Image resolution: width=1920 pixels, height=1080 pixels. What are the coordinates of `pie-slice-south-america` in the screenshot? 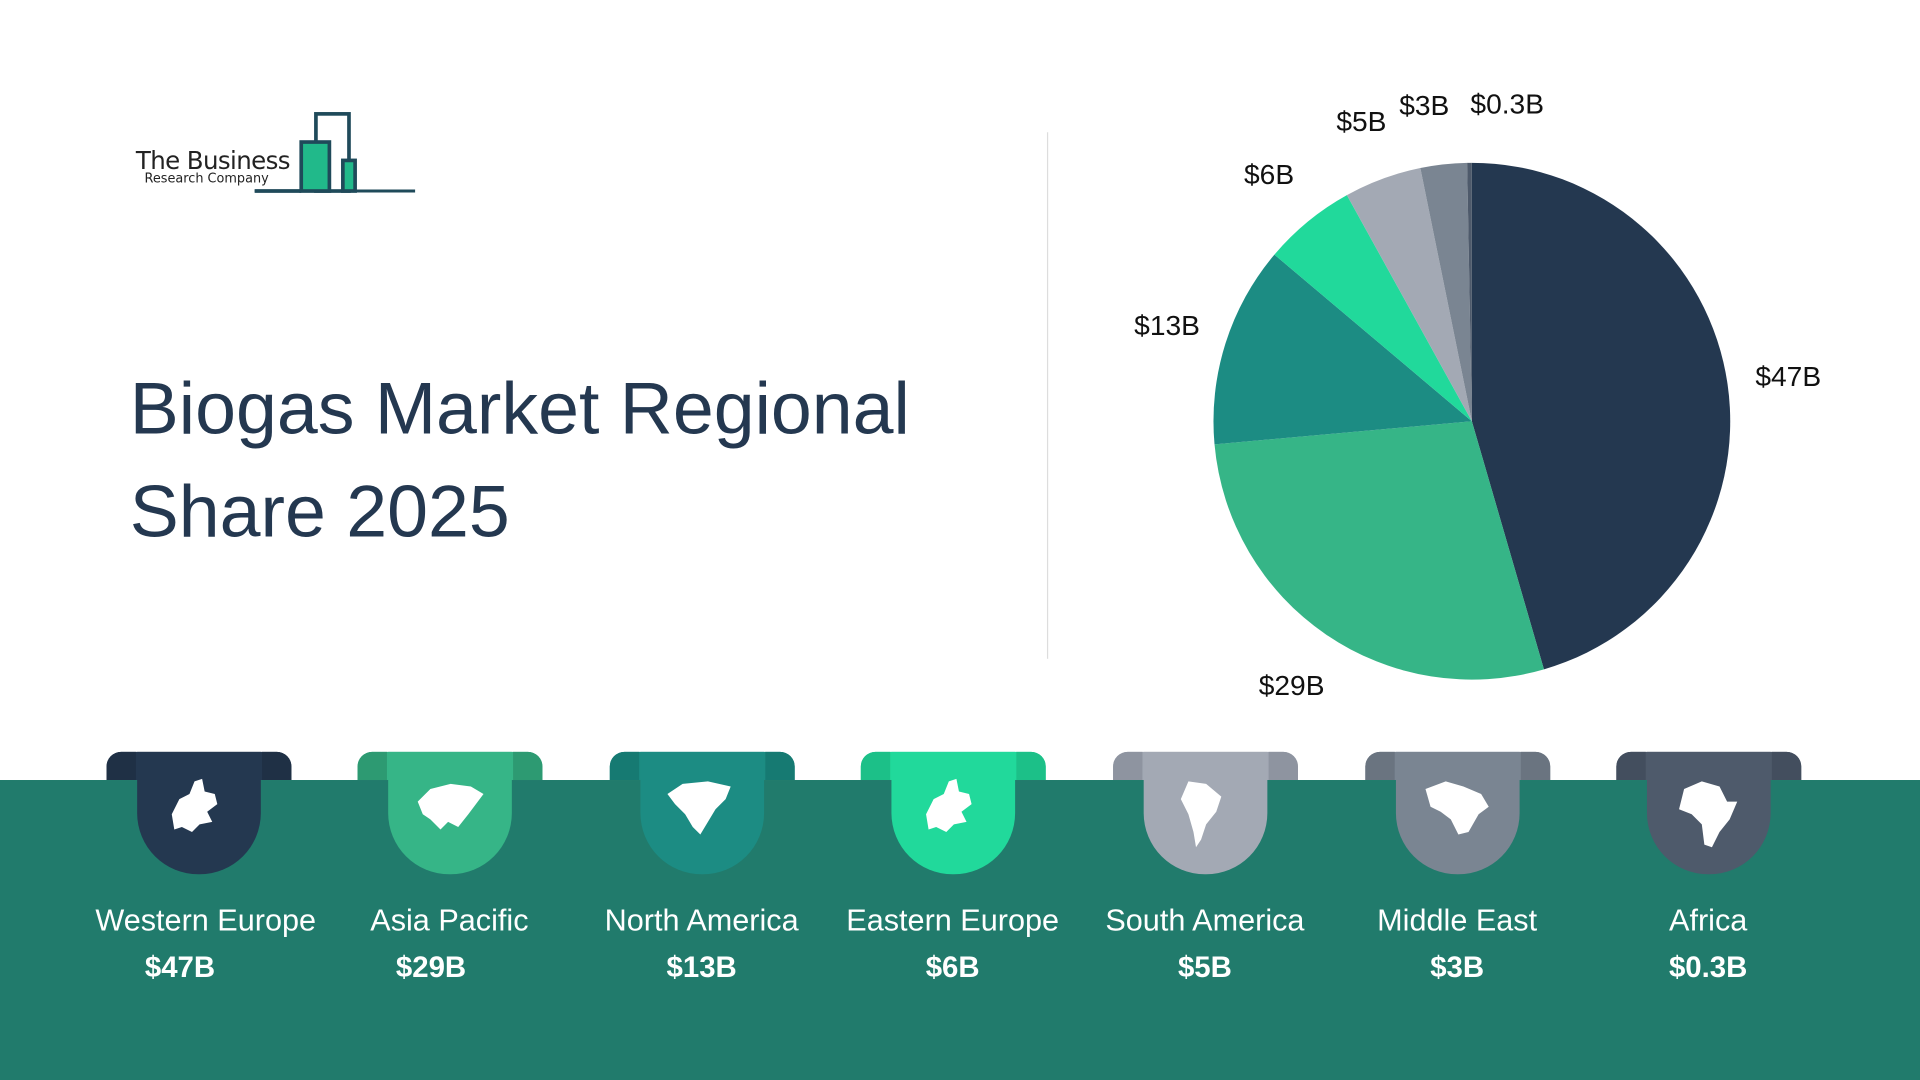 It's located at (1409, 295).